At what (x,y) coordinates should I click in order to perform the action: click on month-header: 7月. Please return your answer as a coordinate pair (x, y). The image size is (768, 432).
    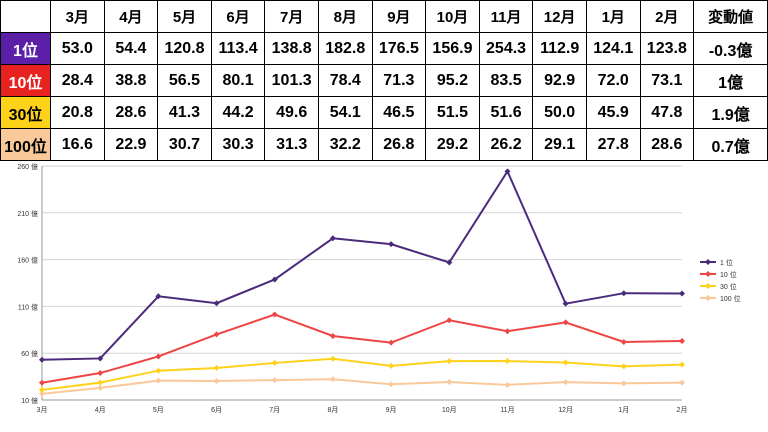
    Looking at the image, I should click on (291, 16).